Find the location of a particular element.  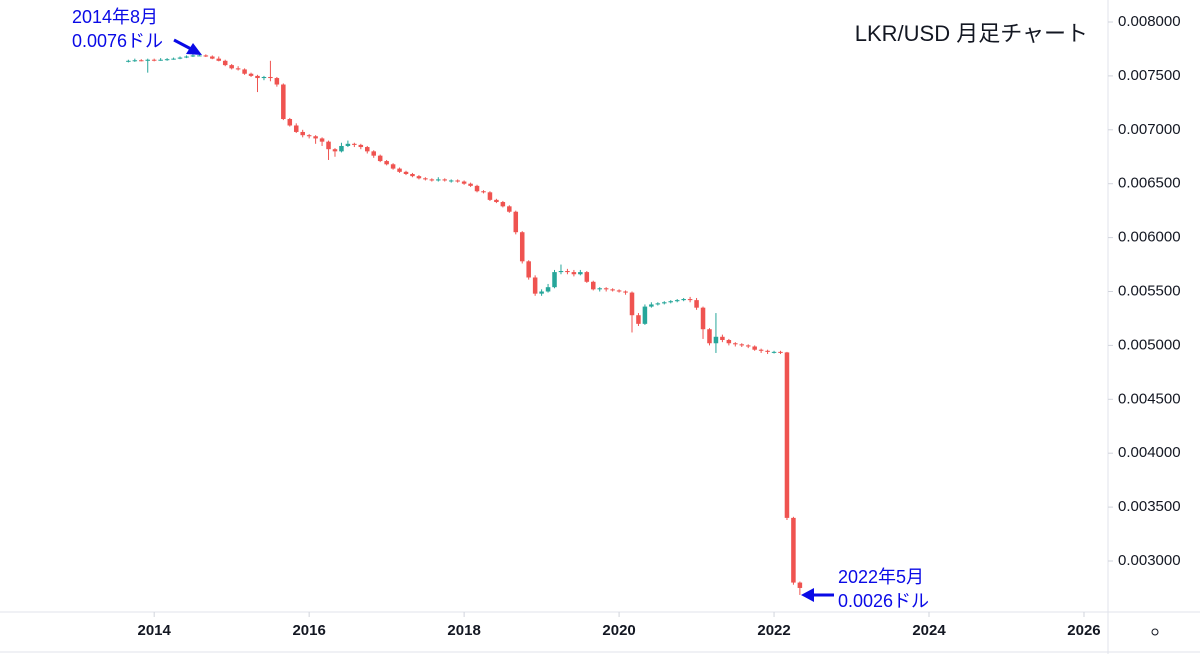

x-tick-label: 2020 is located at coordinates (618, 630).